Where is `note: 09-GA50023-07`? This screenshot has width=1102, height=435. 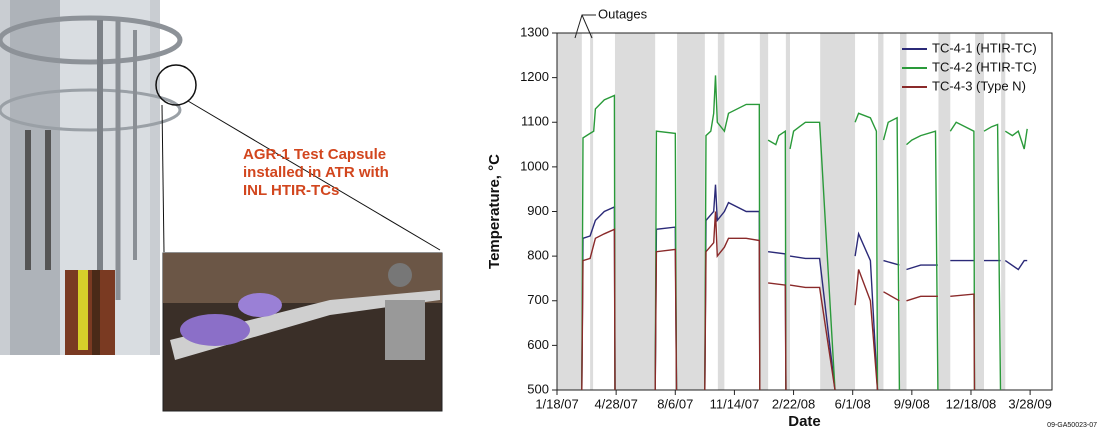
note: 09-GA50023-07 is located at coordinates (1072, 425).